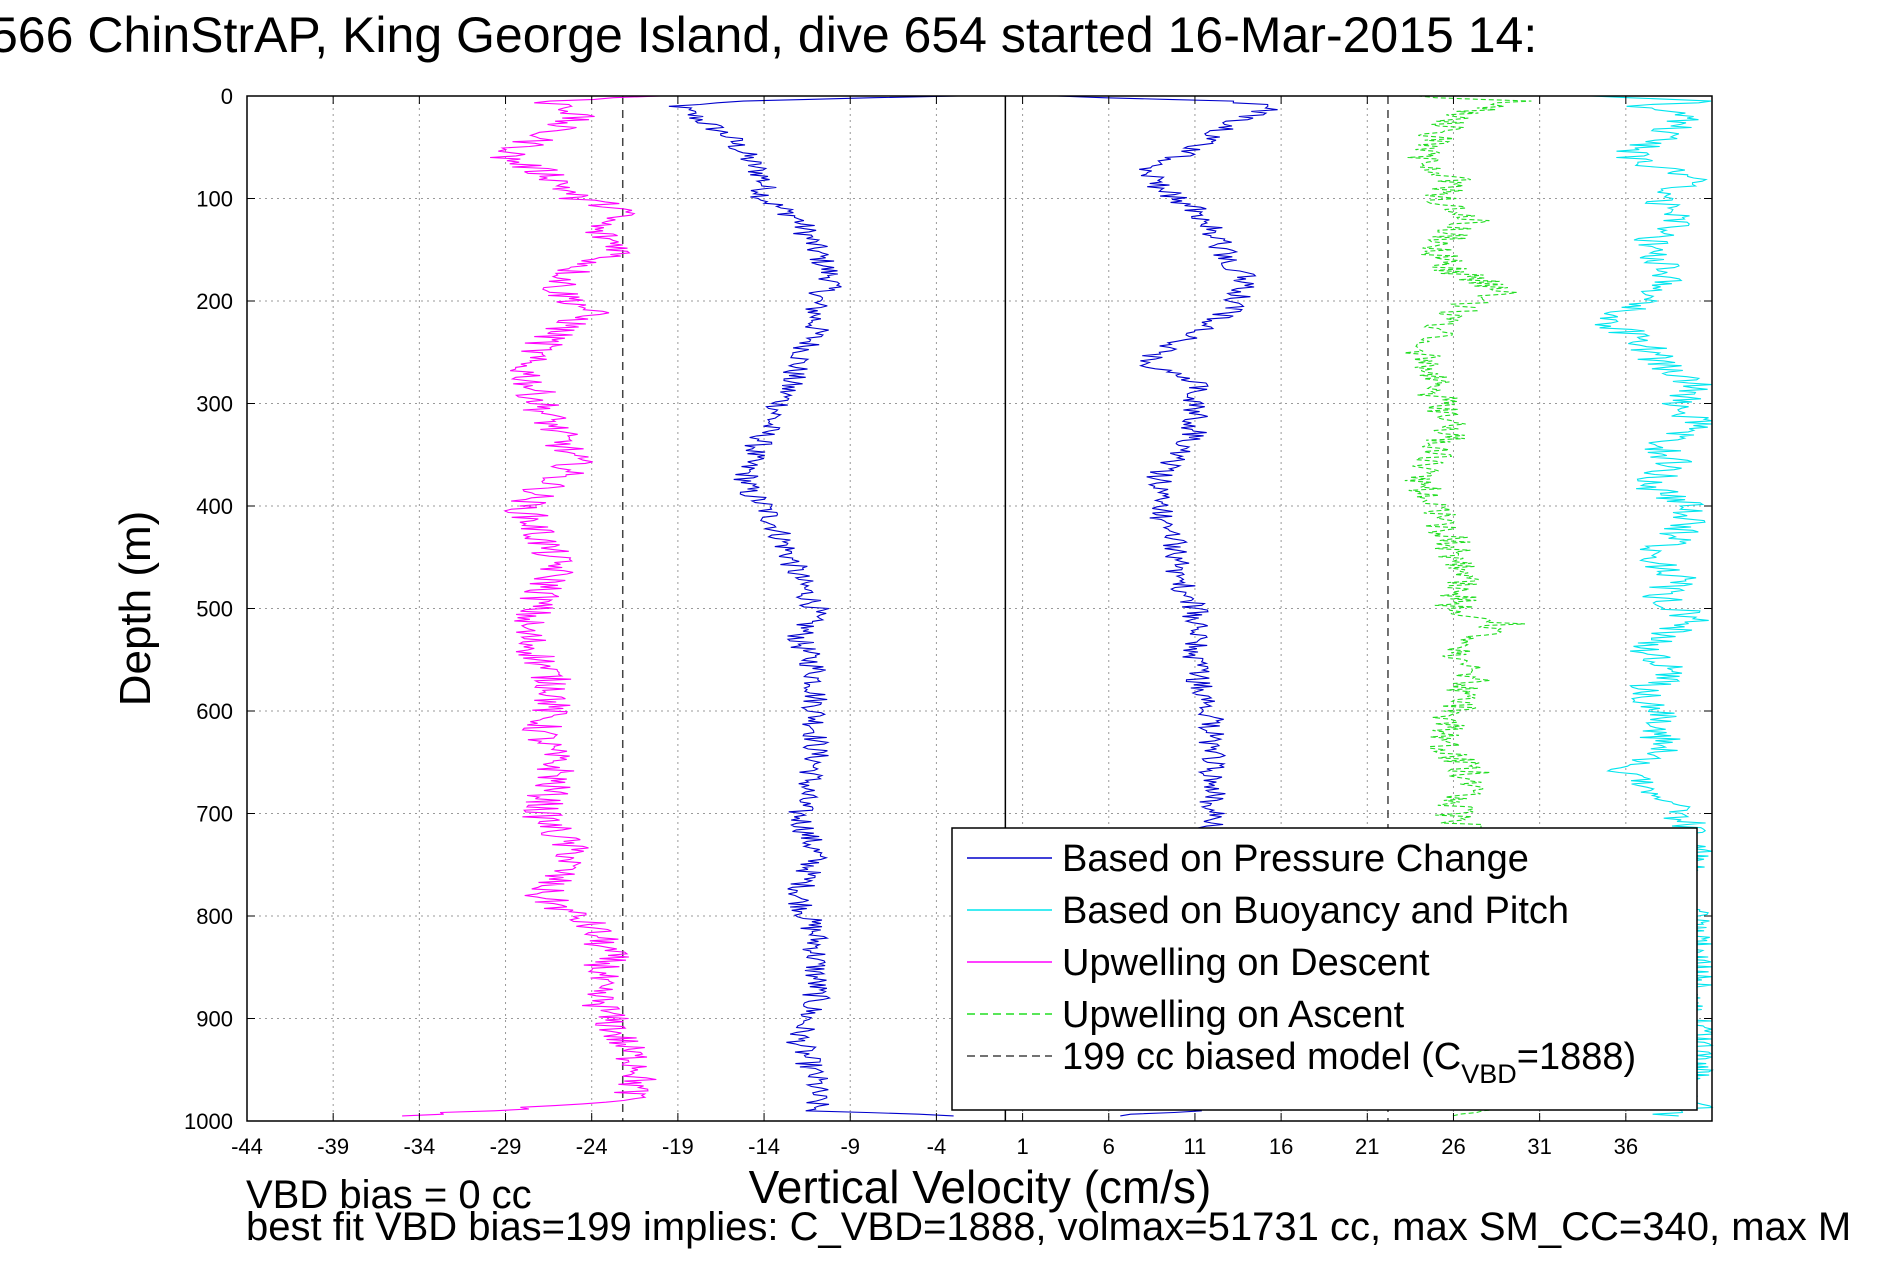  I want to click on x-tick-label: -29, so click(506, 1146).